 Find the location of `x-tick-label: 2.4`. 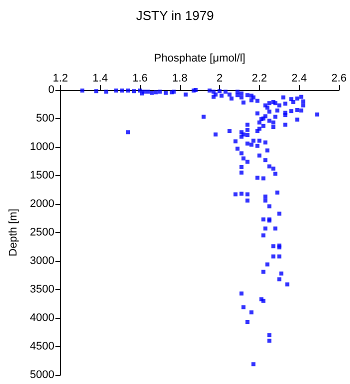

x-tick-label: 2.4 is located at coordinates (299, 78).